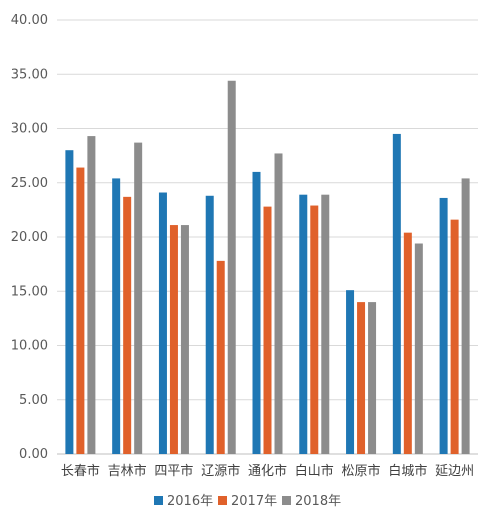 The image size is (484, 523). What do you see at coordinates (454, 471) in the screenshot?
I see `x-tick-label: 延边州` at bounding box center [454, 471].